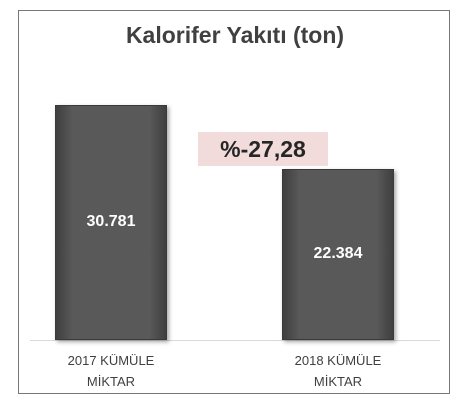 Image resolution: width=470 pixels, height=403 pixels. I want to click on annotation: %-27,28, so click(263, 149).